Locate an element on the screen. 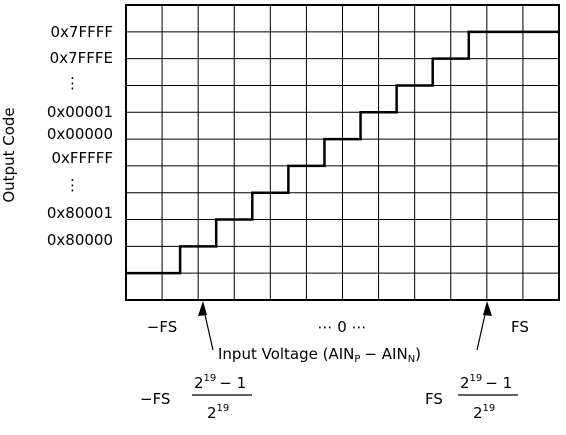 This screenshot has width=566, height=435. title-sub: P is located at coordinates (357, 359).